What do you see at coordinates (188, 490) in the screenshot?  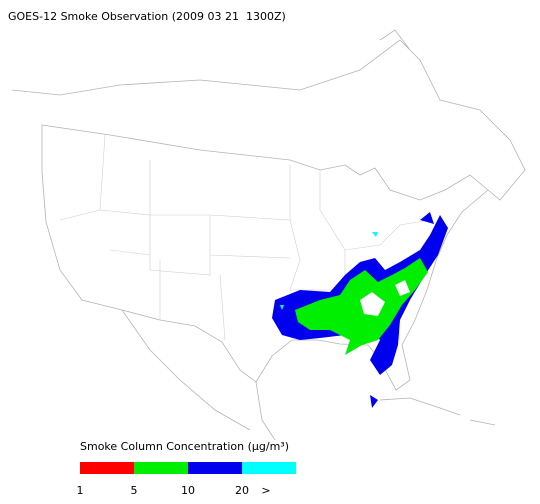 I see `legend-tick-label: 10` at bounding box center [188, 490].